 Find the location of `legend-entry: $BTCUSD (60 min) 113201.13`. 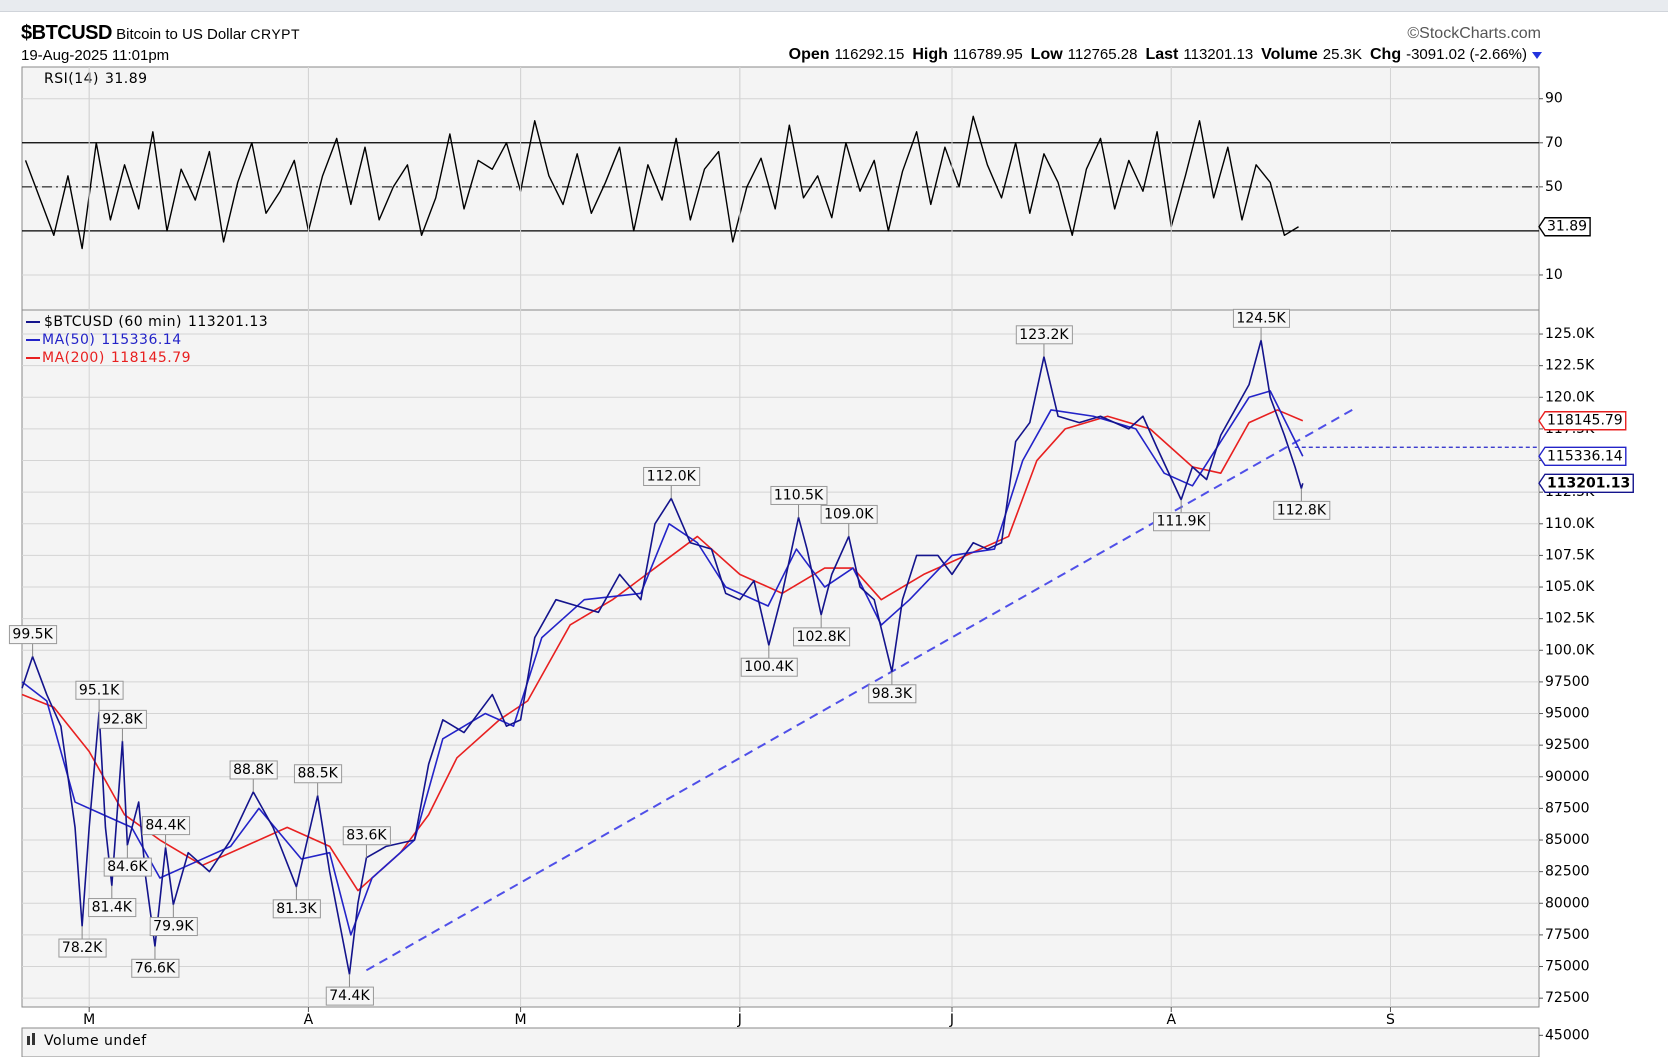

legend-entry: $BTCUSD (60 min) 113201.13 is located at coordinates (156, 322).